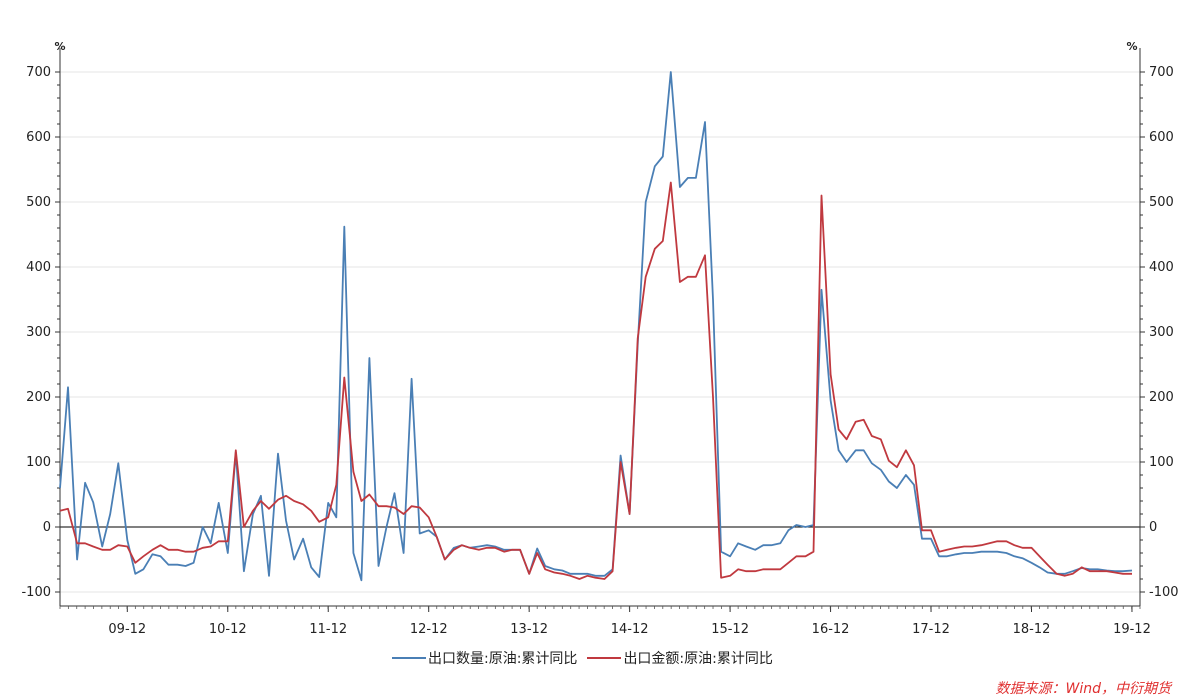 This screenshot has width=1199, height=699. I want to click on x-tick-label: 16-12, so click(831, 629).